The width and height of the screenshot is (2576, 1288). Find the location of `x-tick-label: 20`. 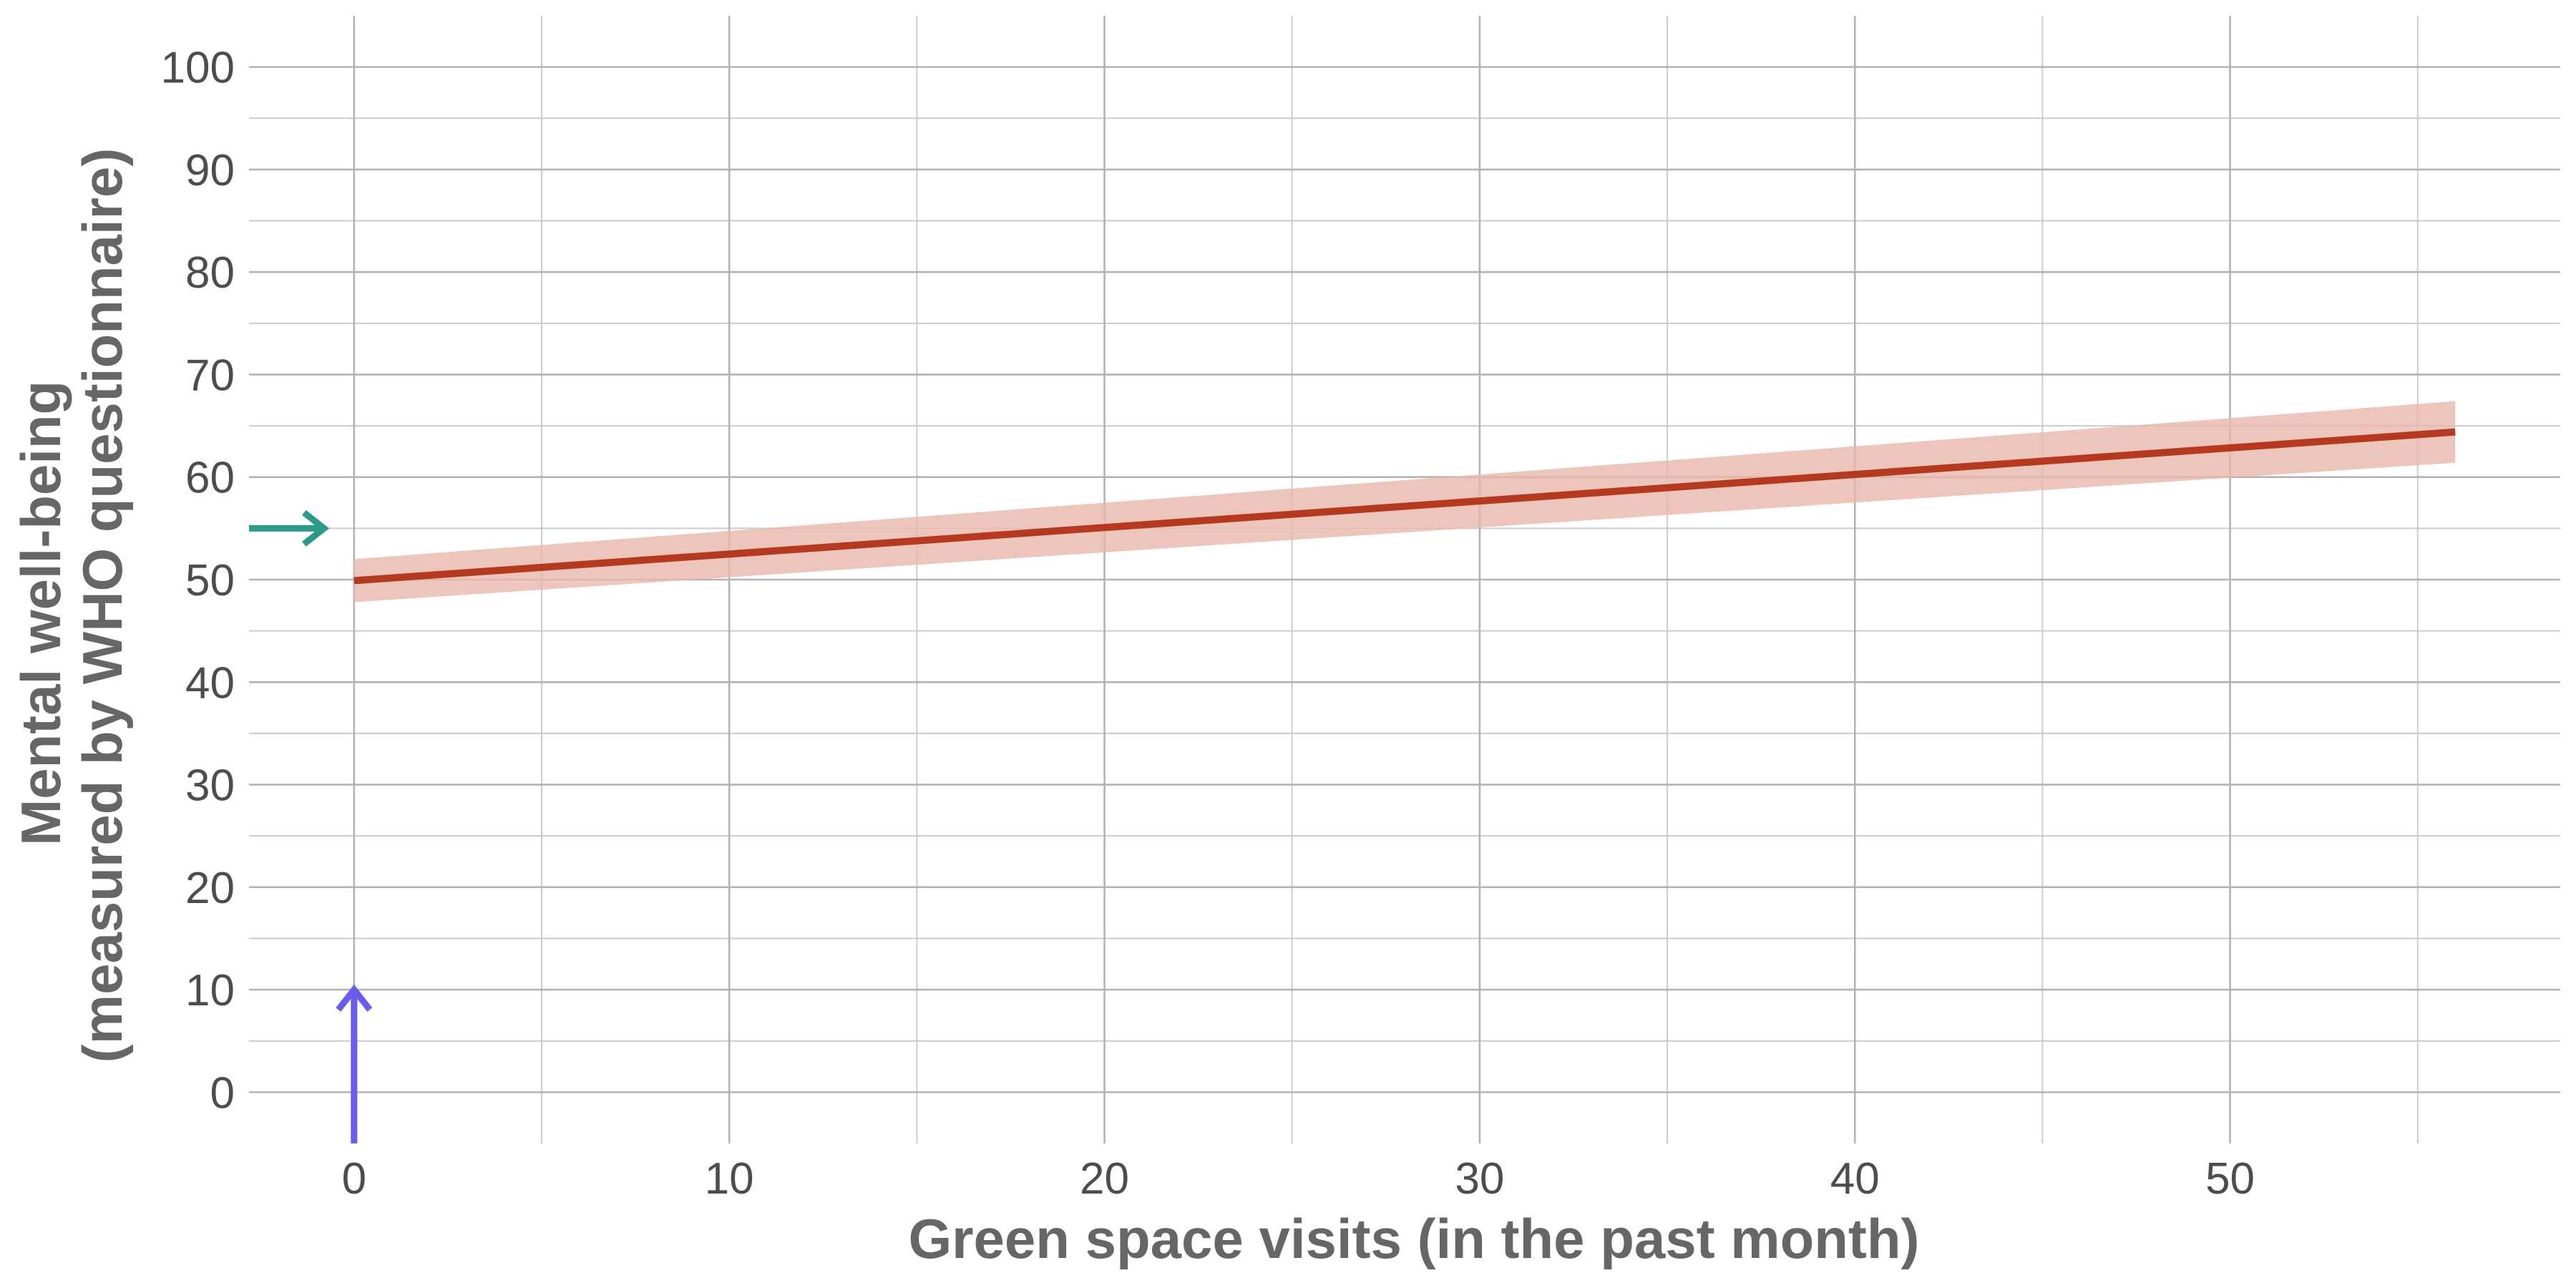

x-tick-label: 20 is located at coordinates (1104, 1179).